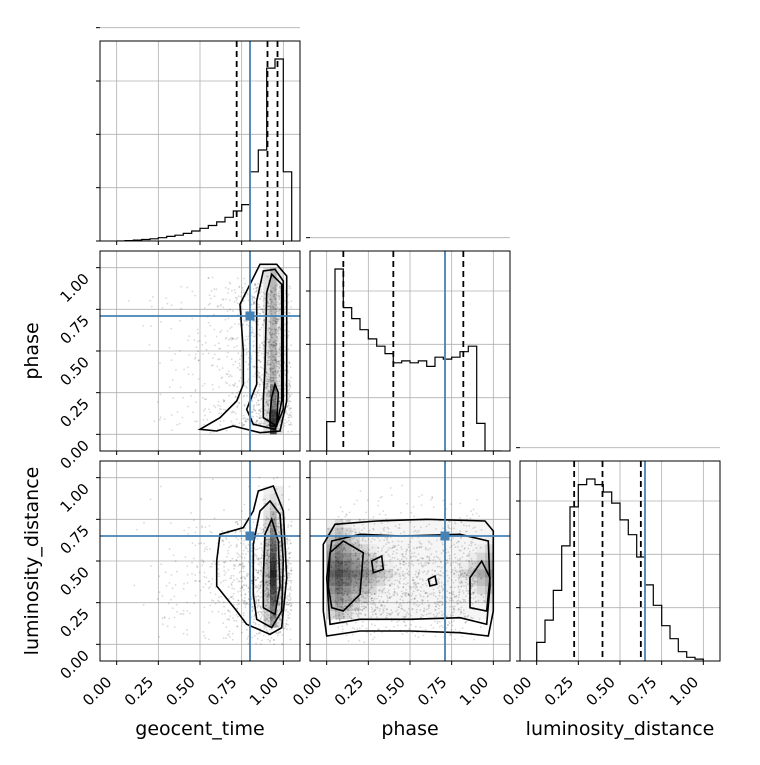 The height and width of the screenshot is (765, 760). Describe the element at coordinates (74, 371) in the screenshot. I see `y-tick-label: 0.50` at that location.